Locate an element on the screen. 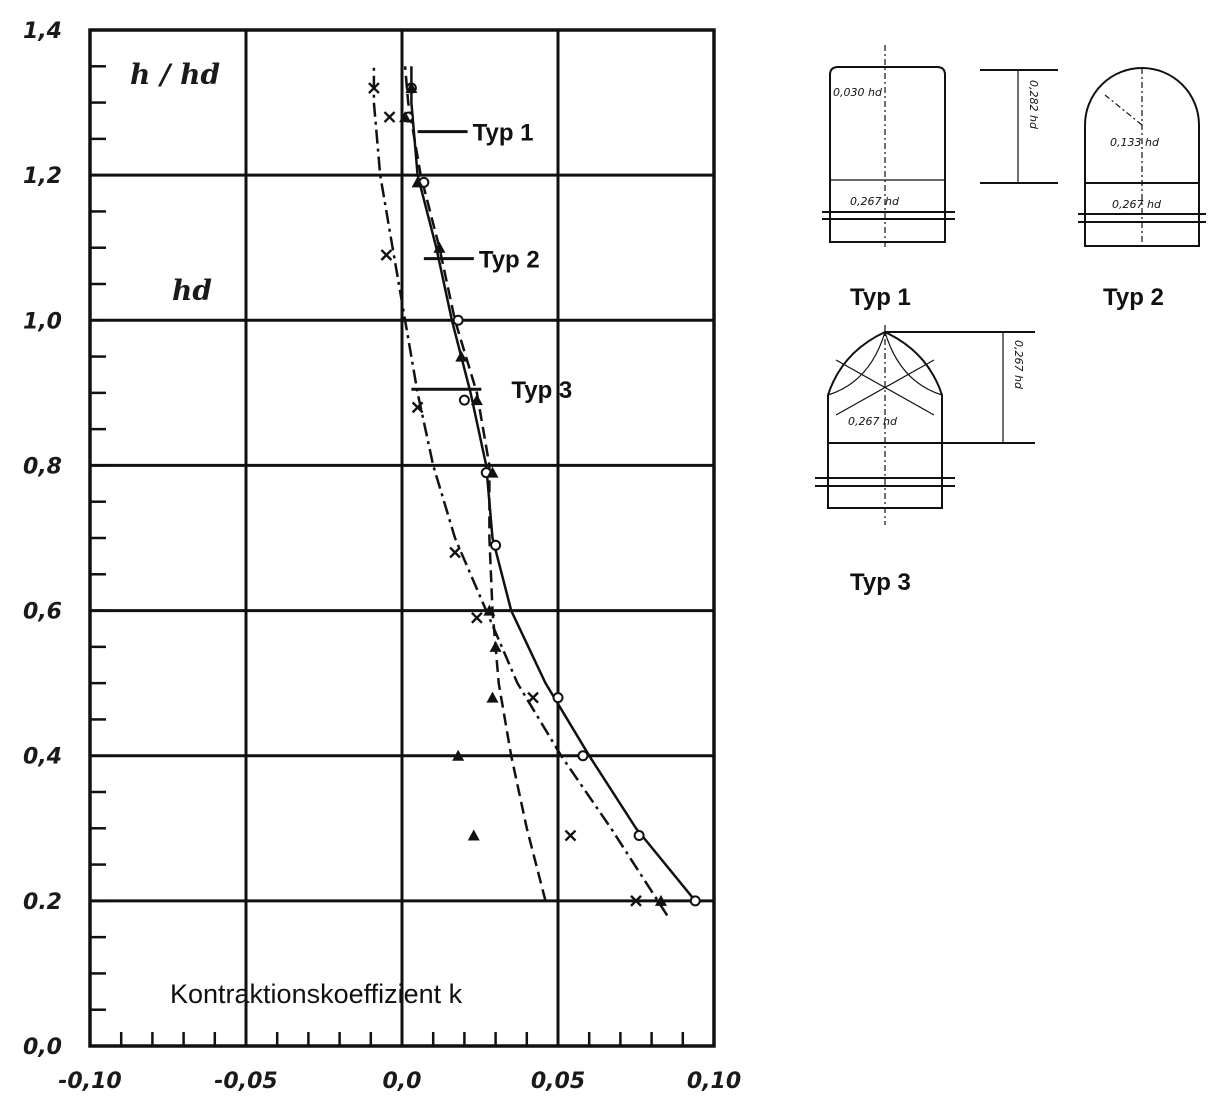  x-tick-label: -0,10 is located at coordinates (89, 1081).